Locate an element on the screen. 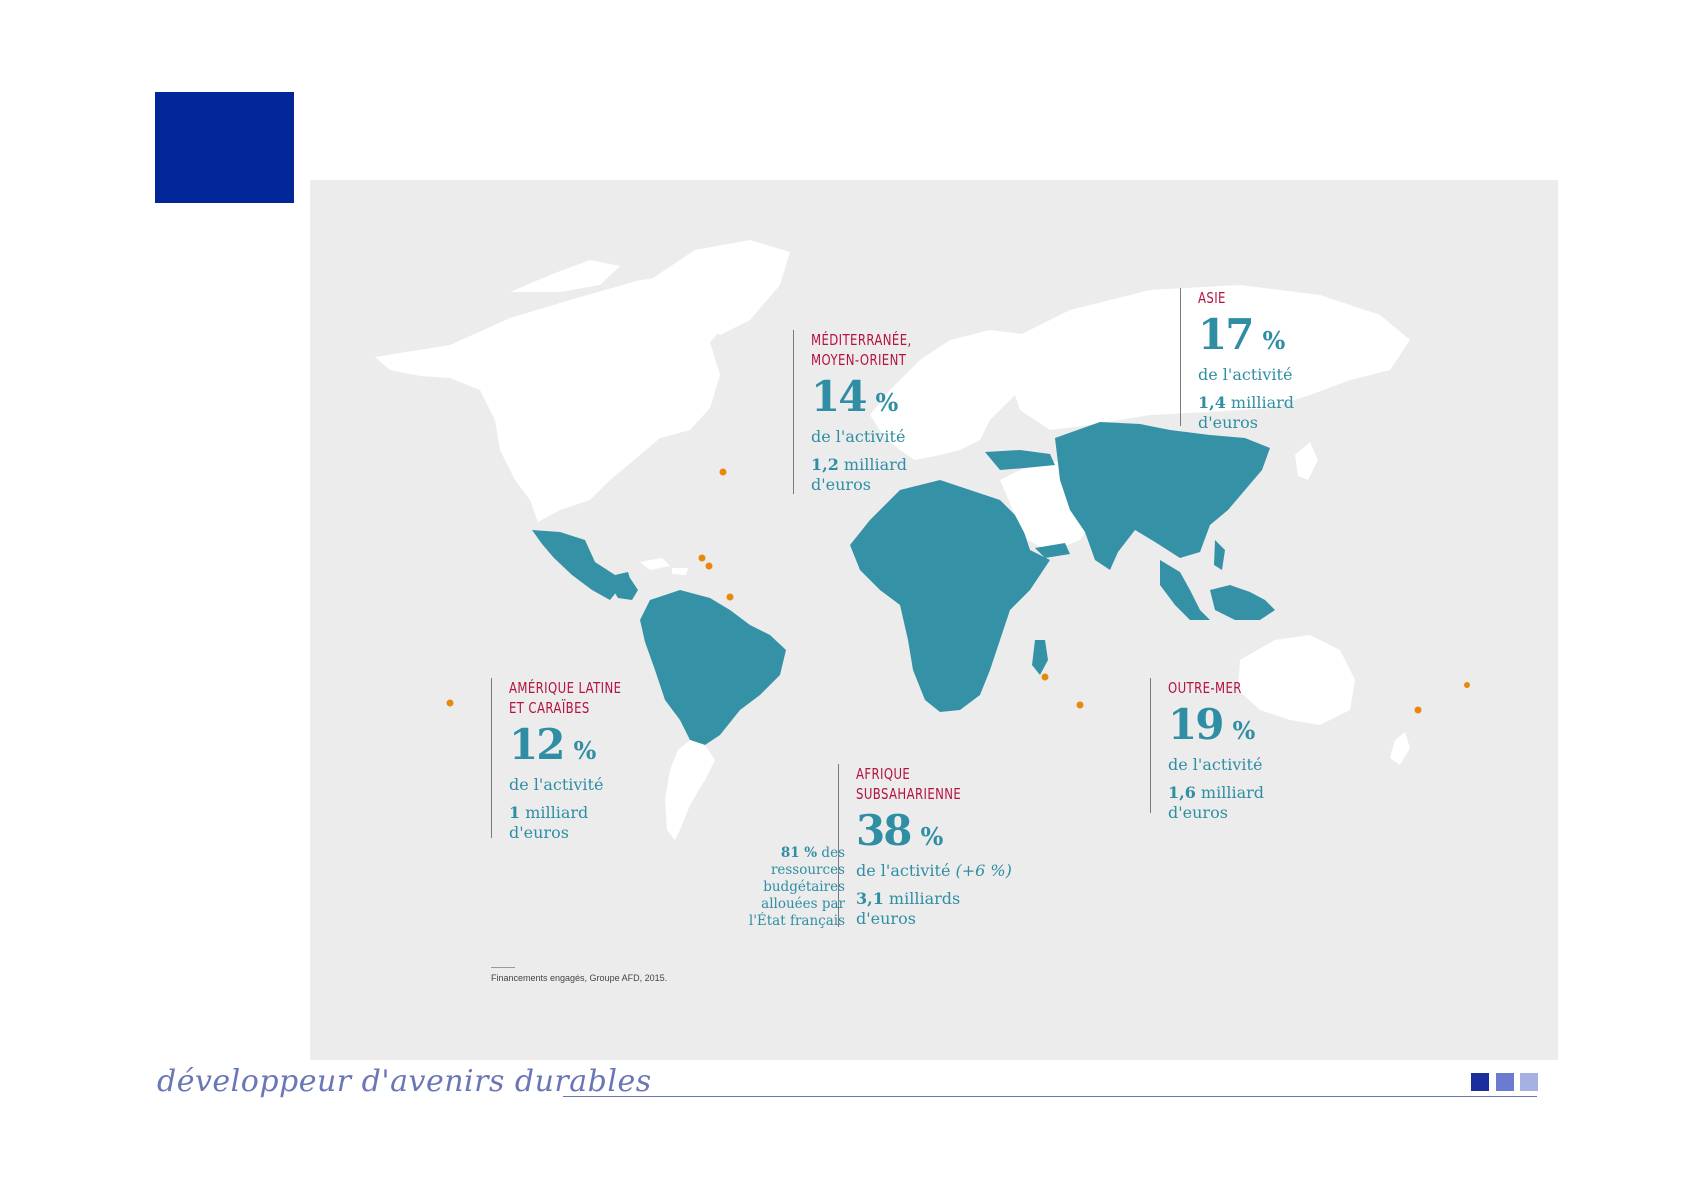 This screenshot has height=1190, width=1684. region-amount: 1 milliard d'euros is located at coordinates (549, 822).